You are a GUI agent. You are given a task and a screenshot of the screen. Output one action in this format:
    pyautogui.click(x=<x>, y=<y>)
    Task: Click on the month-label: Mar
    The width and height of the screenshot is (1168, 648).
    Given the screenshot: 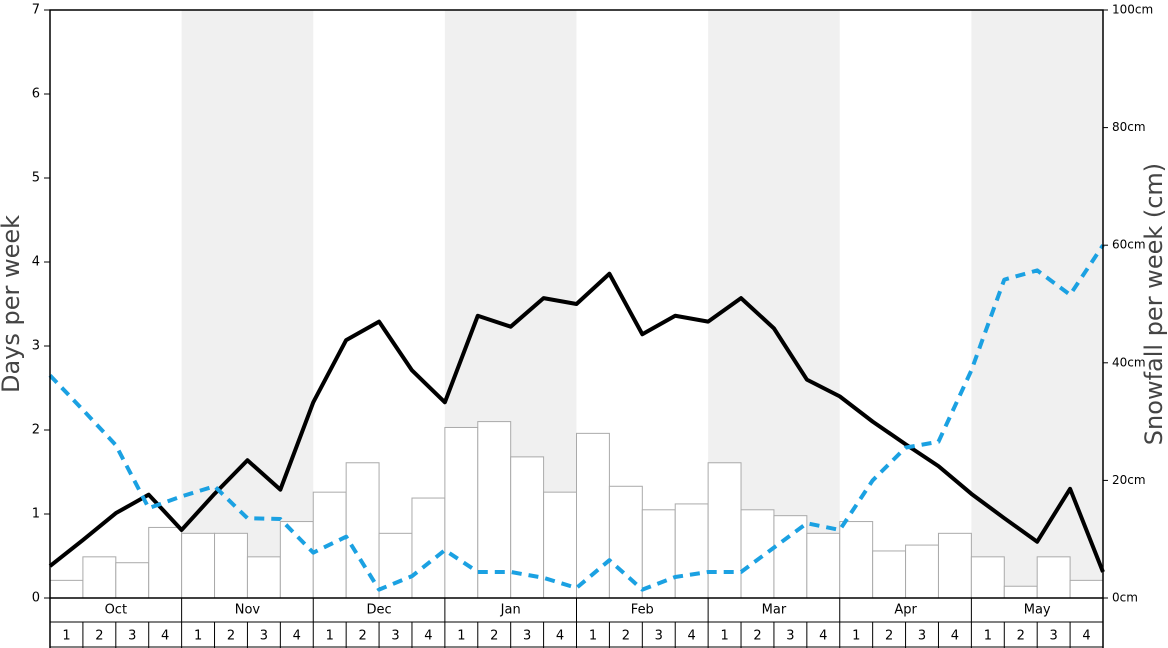 What is the action you would take?
    pyautogui.click(x=774, y=610)
    